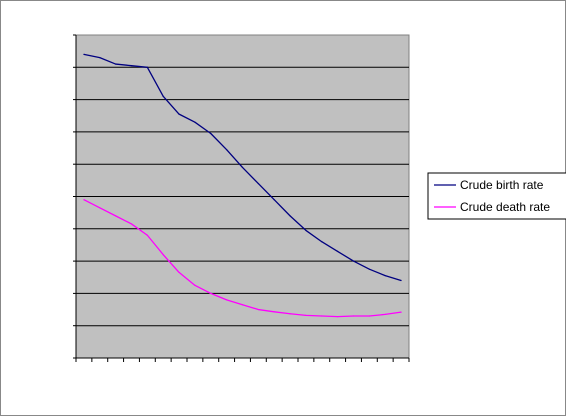  I want to click on legend-label-crude-death-rate: Crude death rate, so click(505, 207).